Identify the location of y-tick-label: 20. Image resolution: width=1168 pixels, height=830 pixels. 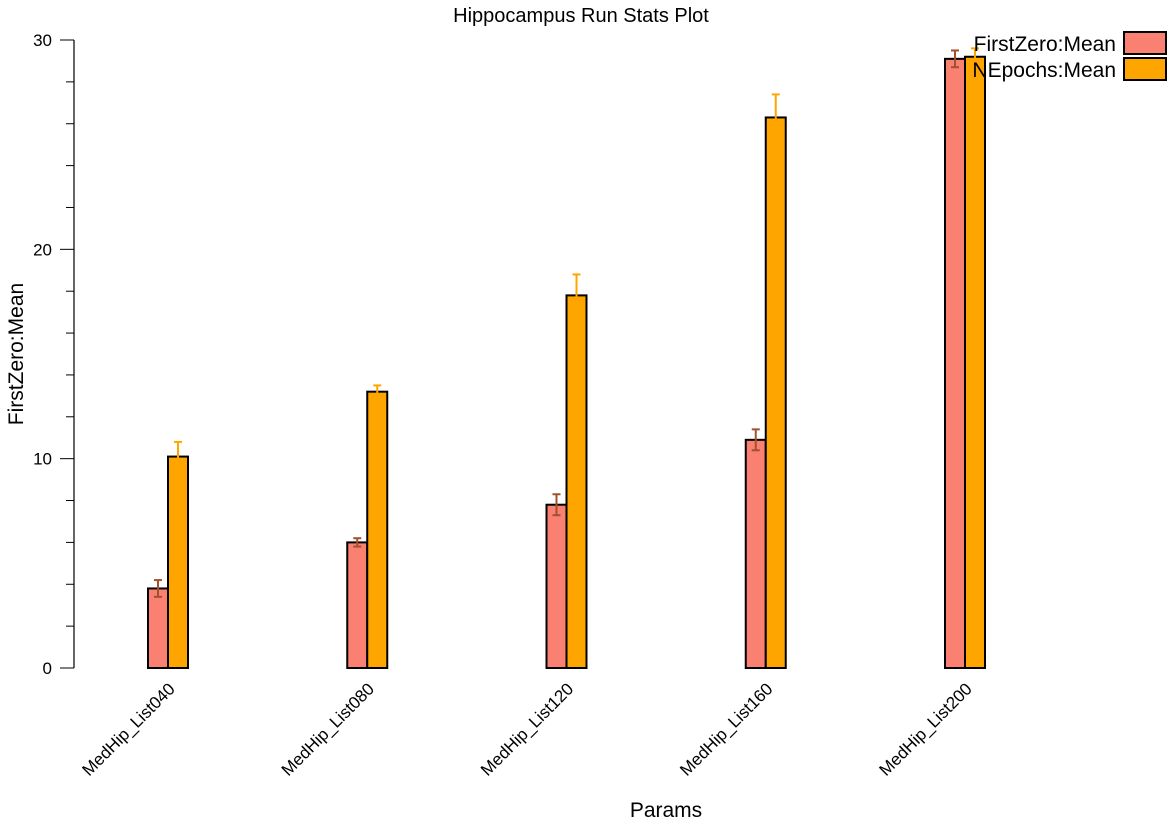
(42, 249).